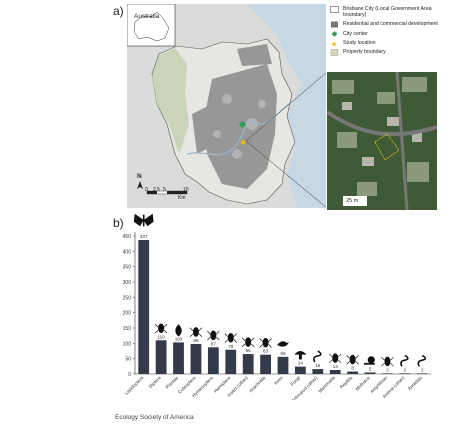  Describe the element at coordinates (405, 373) in the screenshot. I see `bar-animal-other-` at that location.